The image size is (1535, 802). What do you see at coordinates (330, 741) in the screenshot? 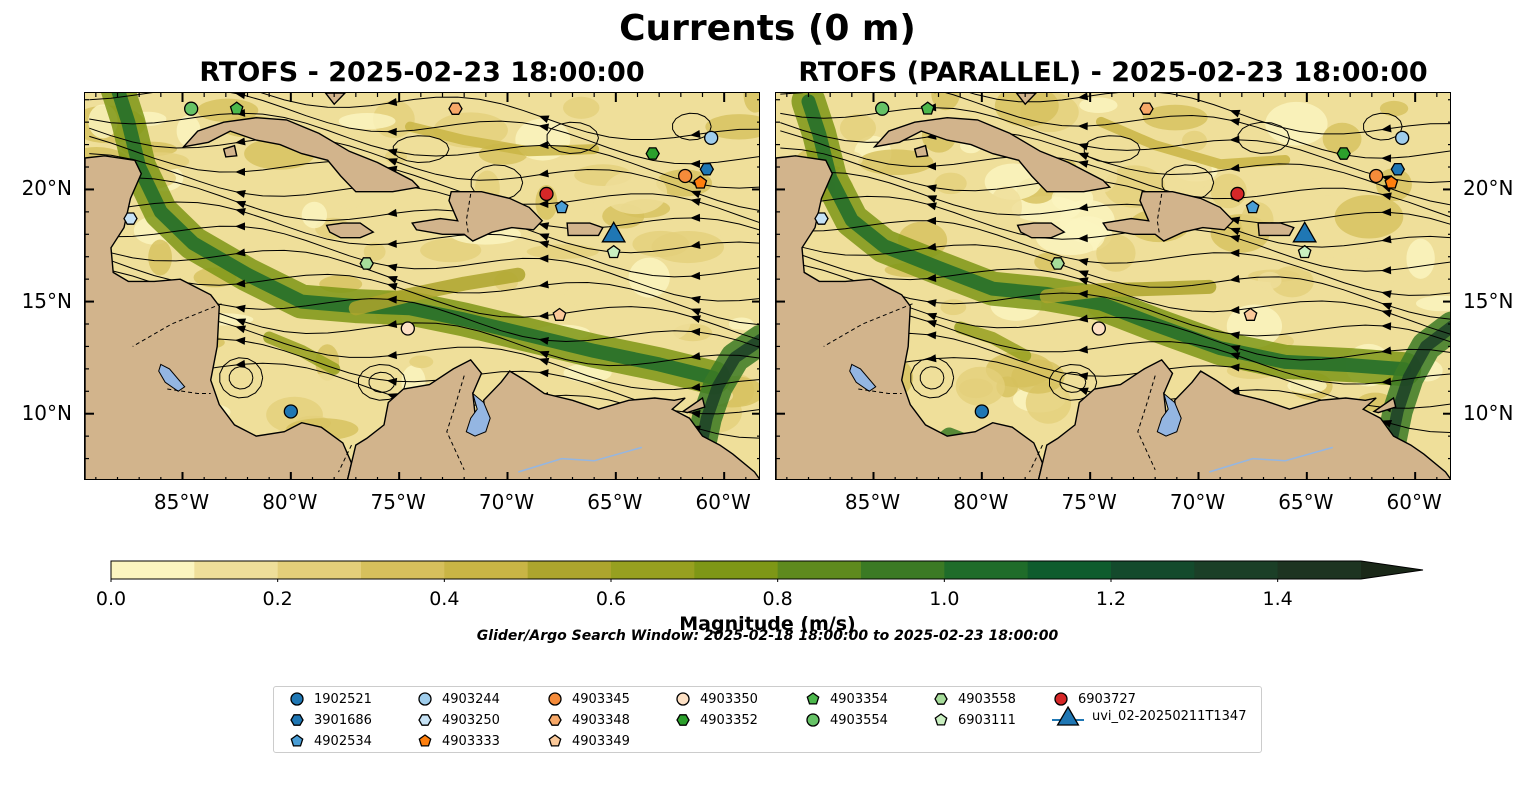
I see `legend-entry: 4902534` at bounding box center [330, 741].